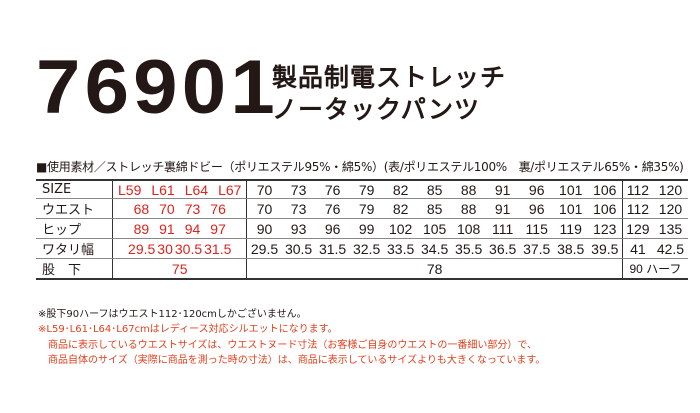 This screenshot has width=700, height=413. What do you see at coordinates (74, 189) in the screenshot?
I see `row-label: SIZE` at bounding box center [74, 189].